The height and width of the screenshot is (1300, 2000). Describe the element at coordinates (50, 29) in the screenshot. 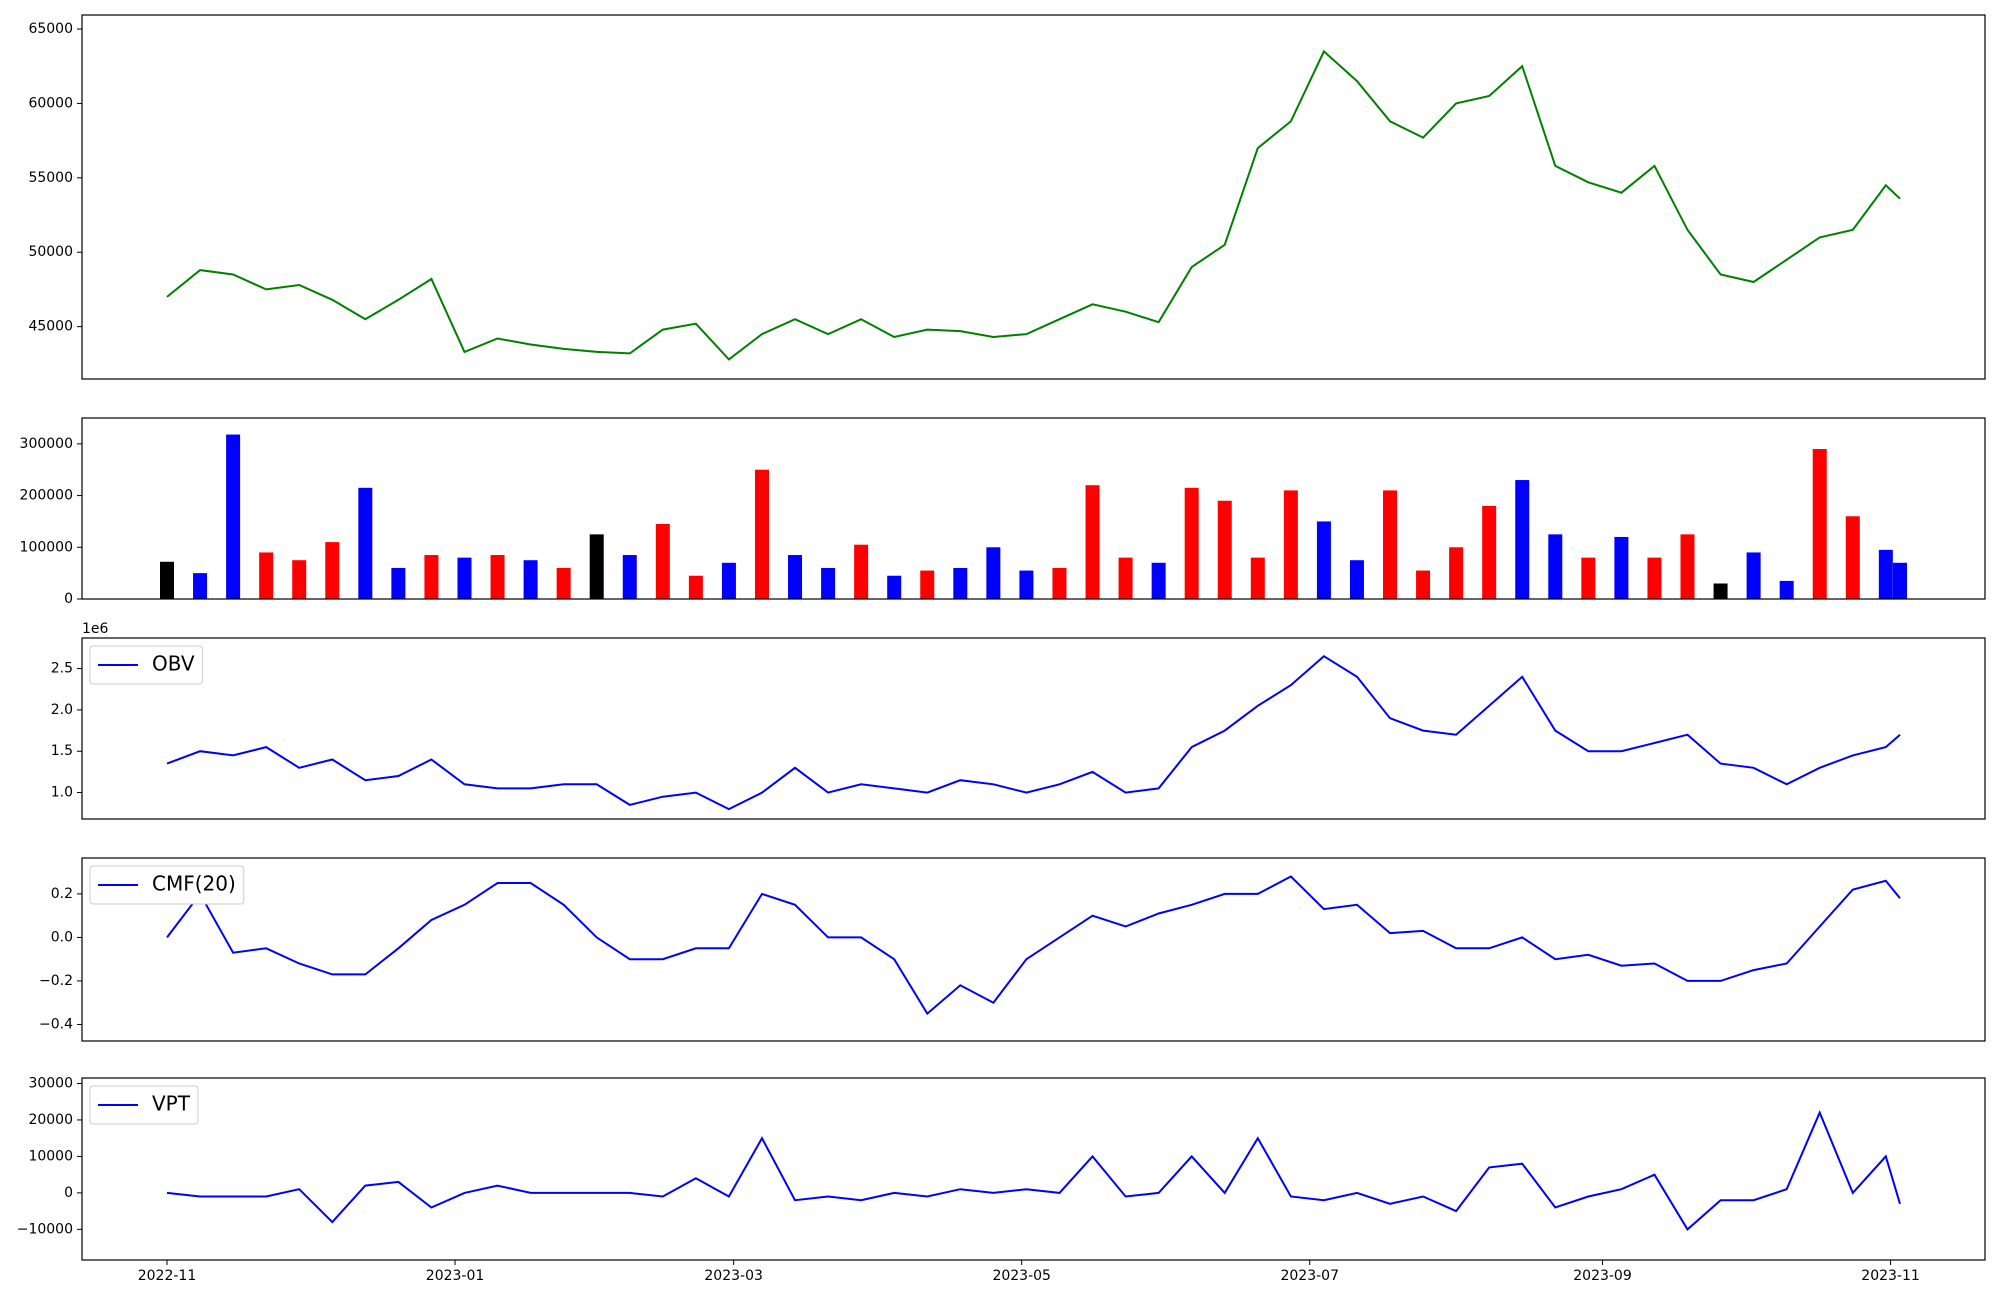

I see `y-tick-label: 65000` at that location.